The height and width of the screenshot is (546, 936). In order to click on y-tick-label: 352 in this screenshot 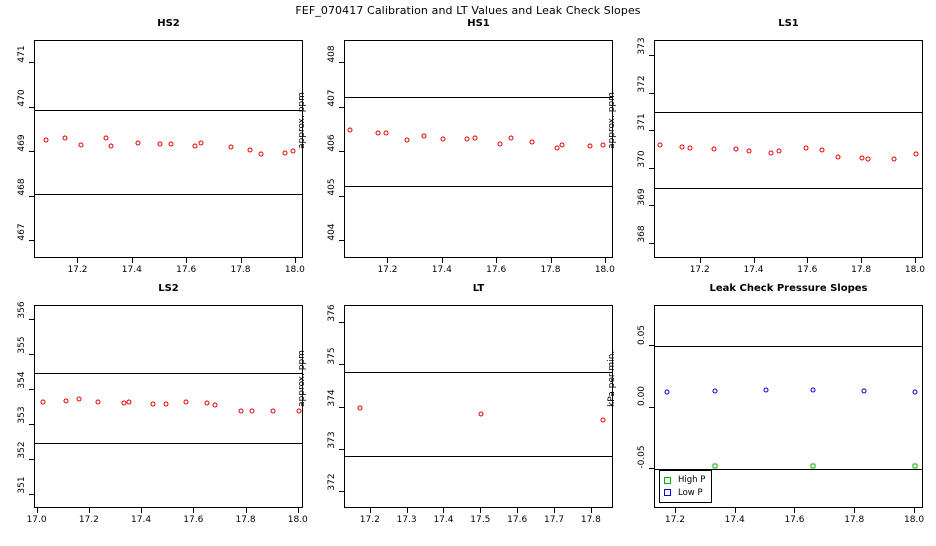, I will do `click(22, 450)`.